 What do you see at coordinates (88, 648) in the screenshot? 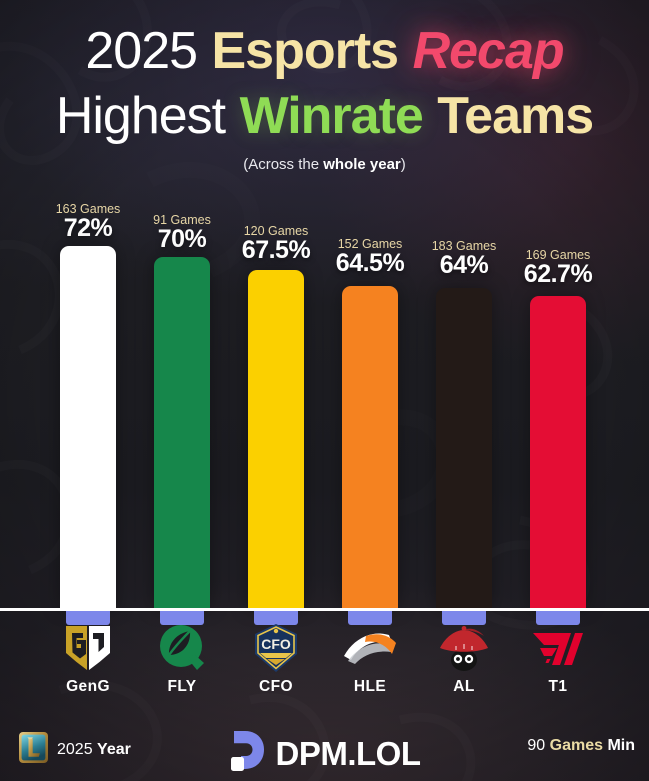
I see `geng-logo` at bounding box center [88, 648].